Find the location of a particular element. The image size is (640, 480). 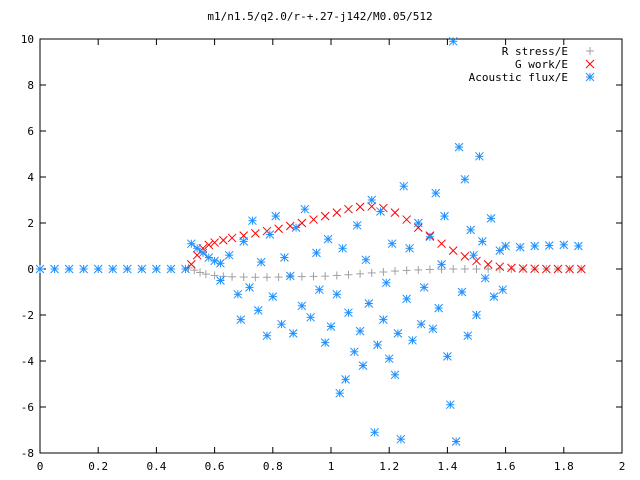

x-tick-label: 2 is located at coordinates (622, 466).